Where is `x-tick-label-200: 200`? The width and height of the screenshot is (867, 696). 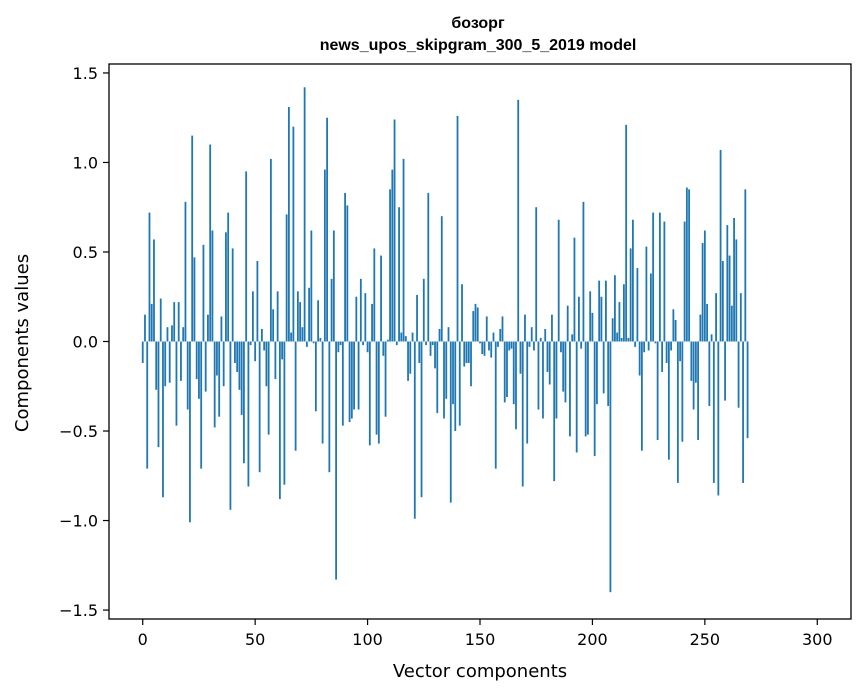
x-tick-label-200: 200 is located at coordinates (592, 639).